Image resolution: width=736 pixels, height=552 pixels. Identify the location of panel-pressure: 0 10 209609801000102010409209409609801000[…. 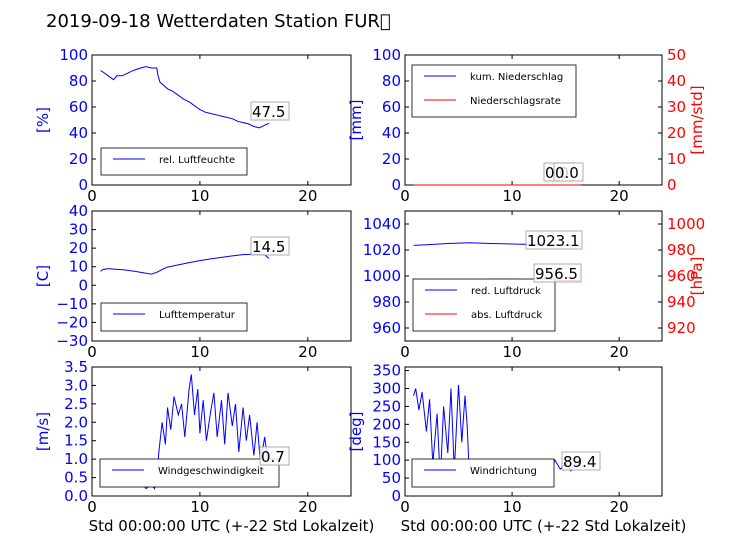
(534, 285).